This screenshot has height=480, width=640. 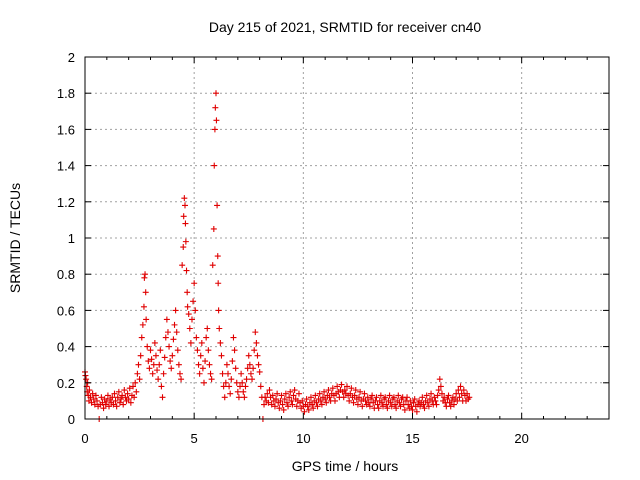 What do you see at coordinates (66, 274) in the screenshot?
I see `y-tick-label: 0.8` at bounding box center [66, 274].